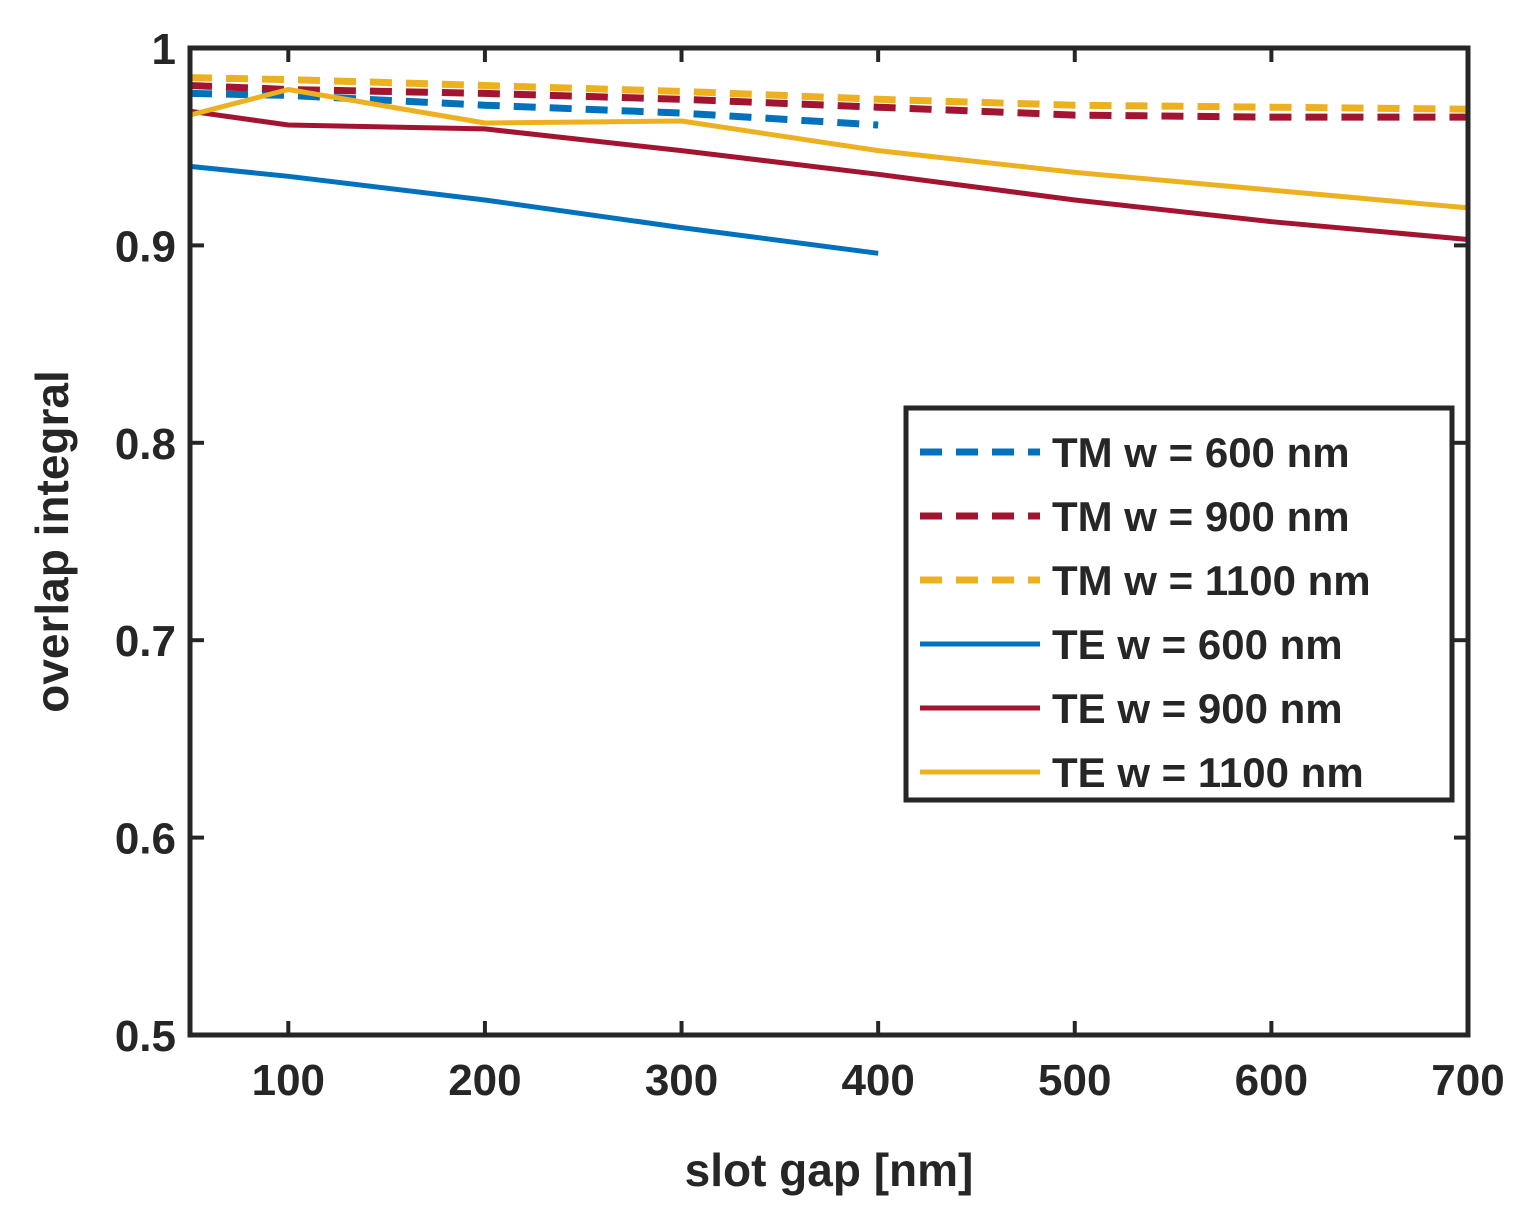 The height and width of the screenshot is (1222, 1533). Describe the element at coordinates (288, 1080) in the screenshot. I see `x-tick-label: 100` at that location.